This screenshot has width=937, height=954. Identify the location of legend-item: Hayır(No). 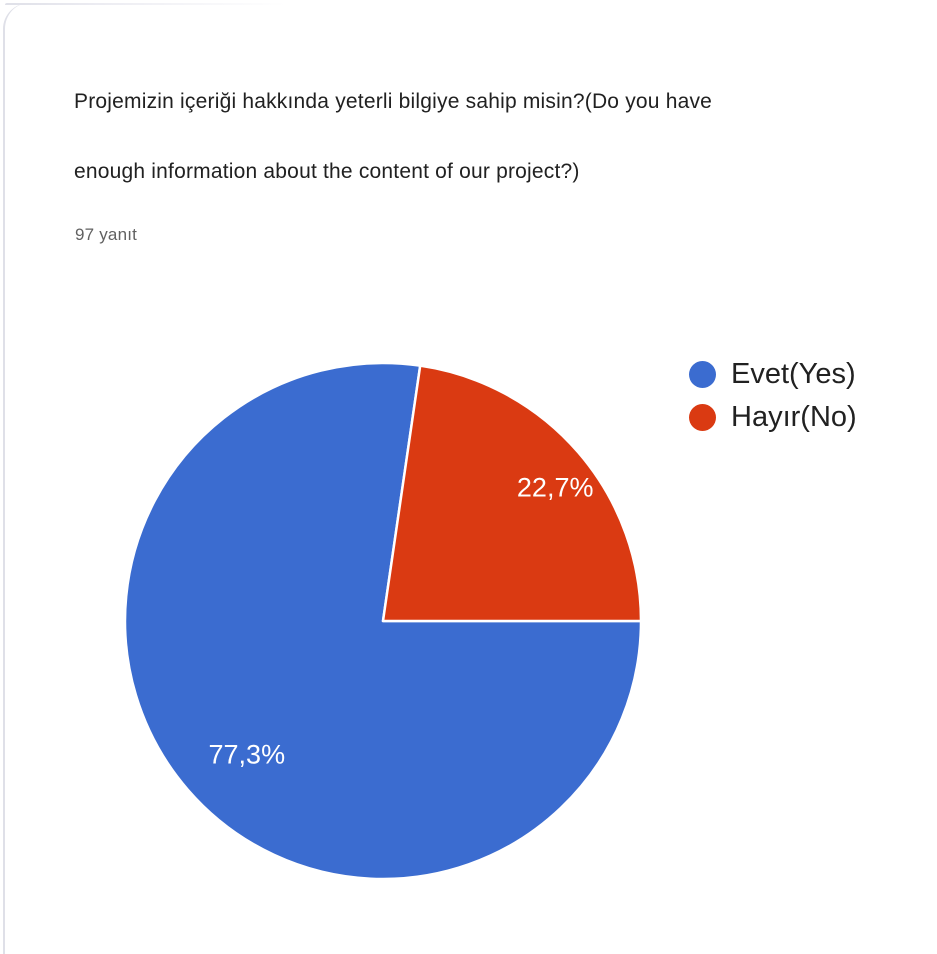
(773, 417).